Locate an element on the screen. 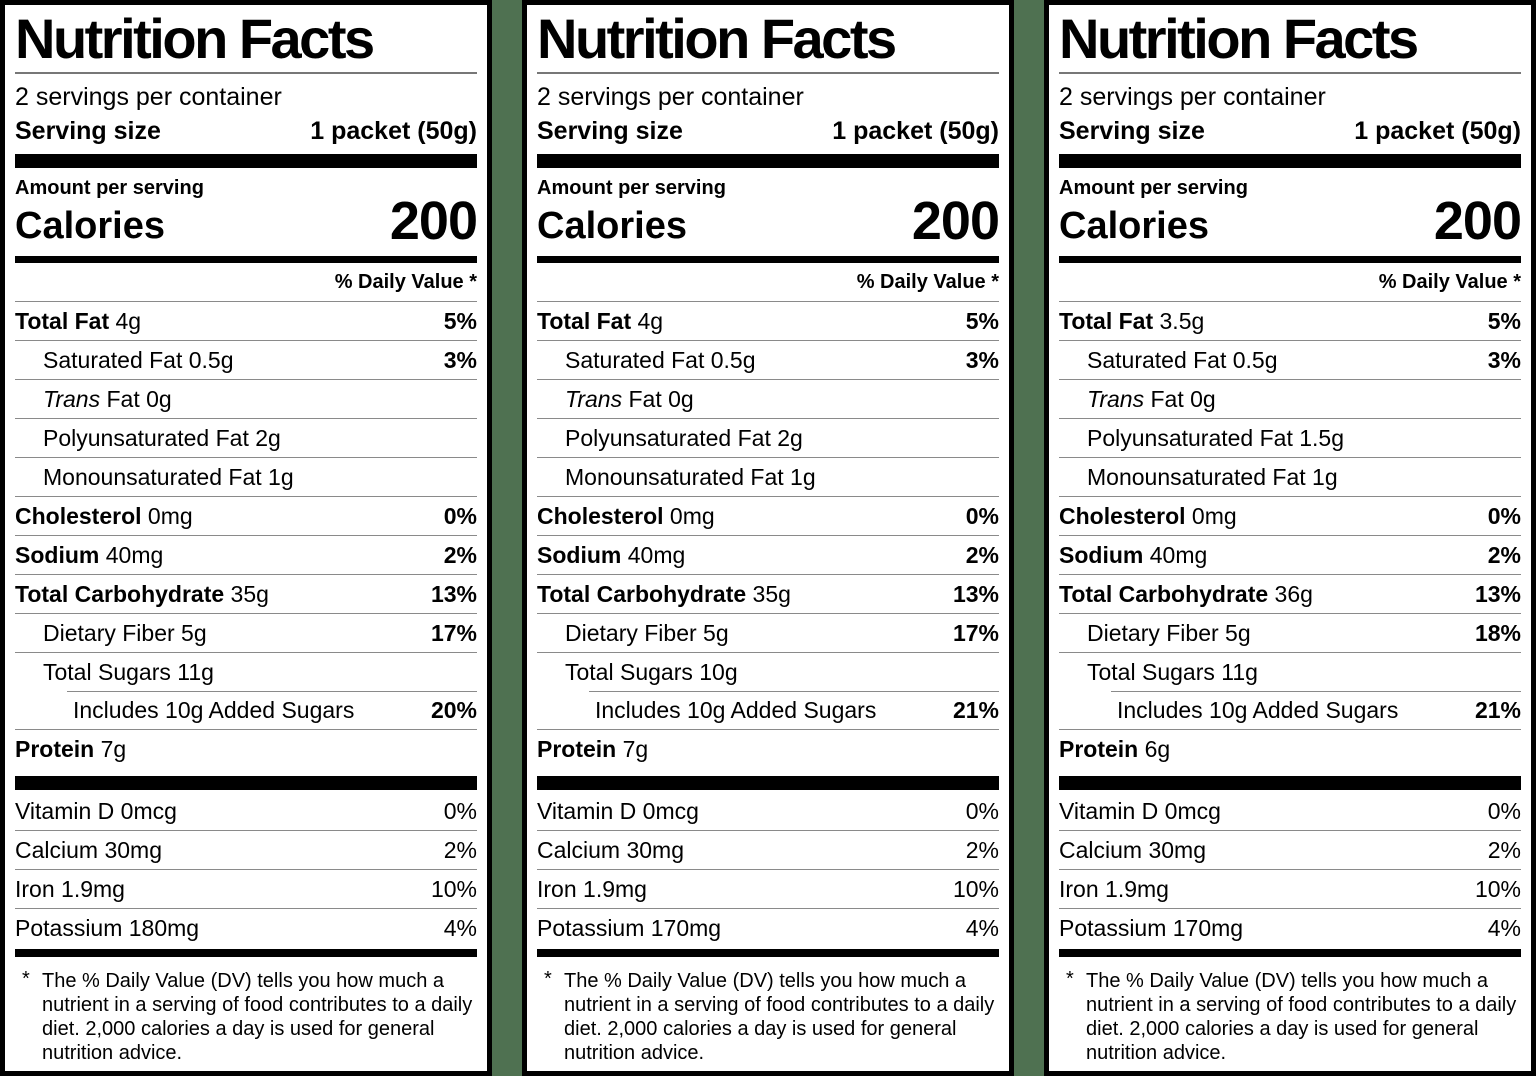 The height and width of the screenshot is (1076, 1536). nutrient-amount: 170mg is located at coordinates (1208, 927).